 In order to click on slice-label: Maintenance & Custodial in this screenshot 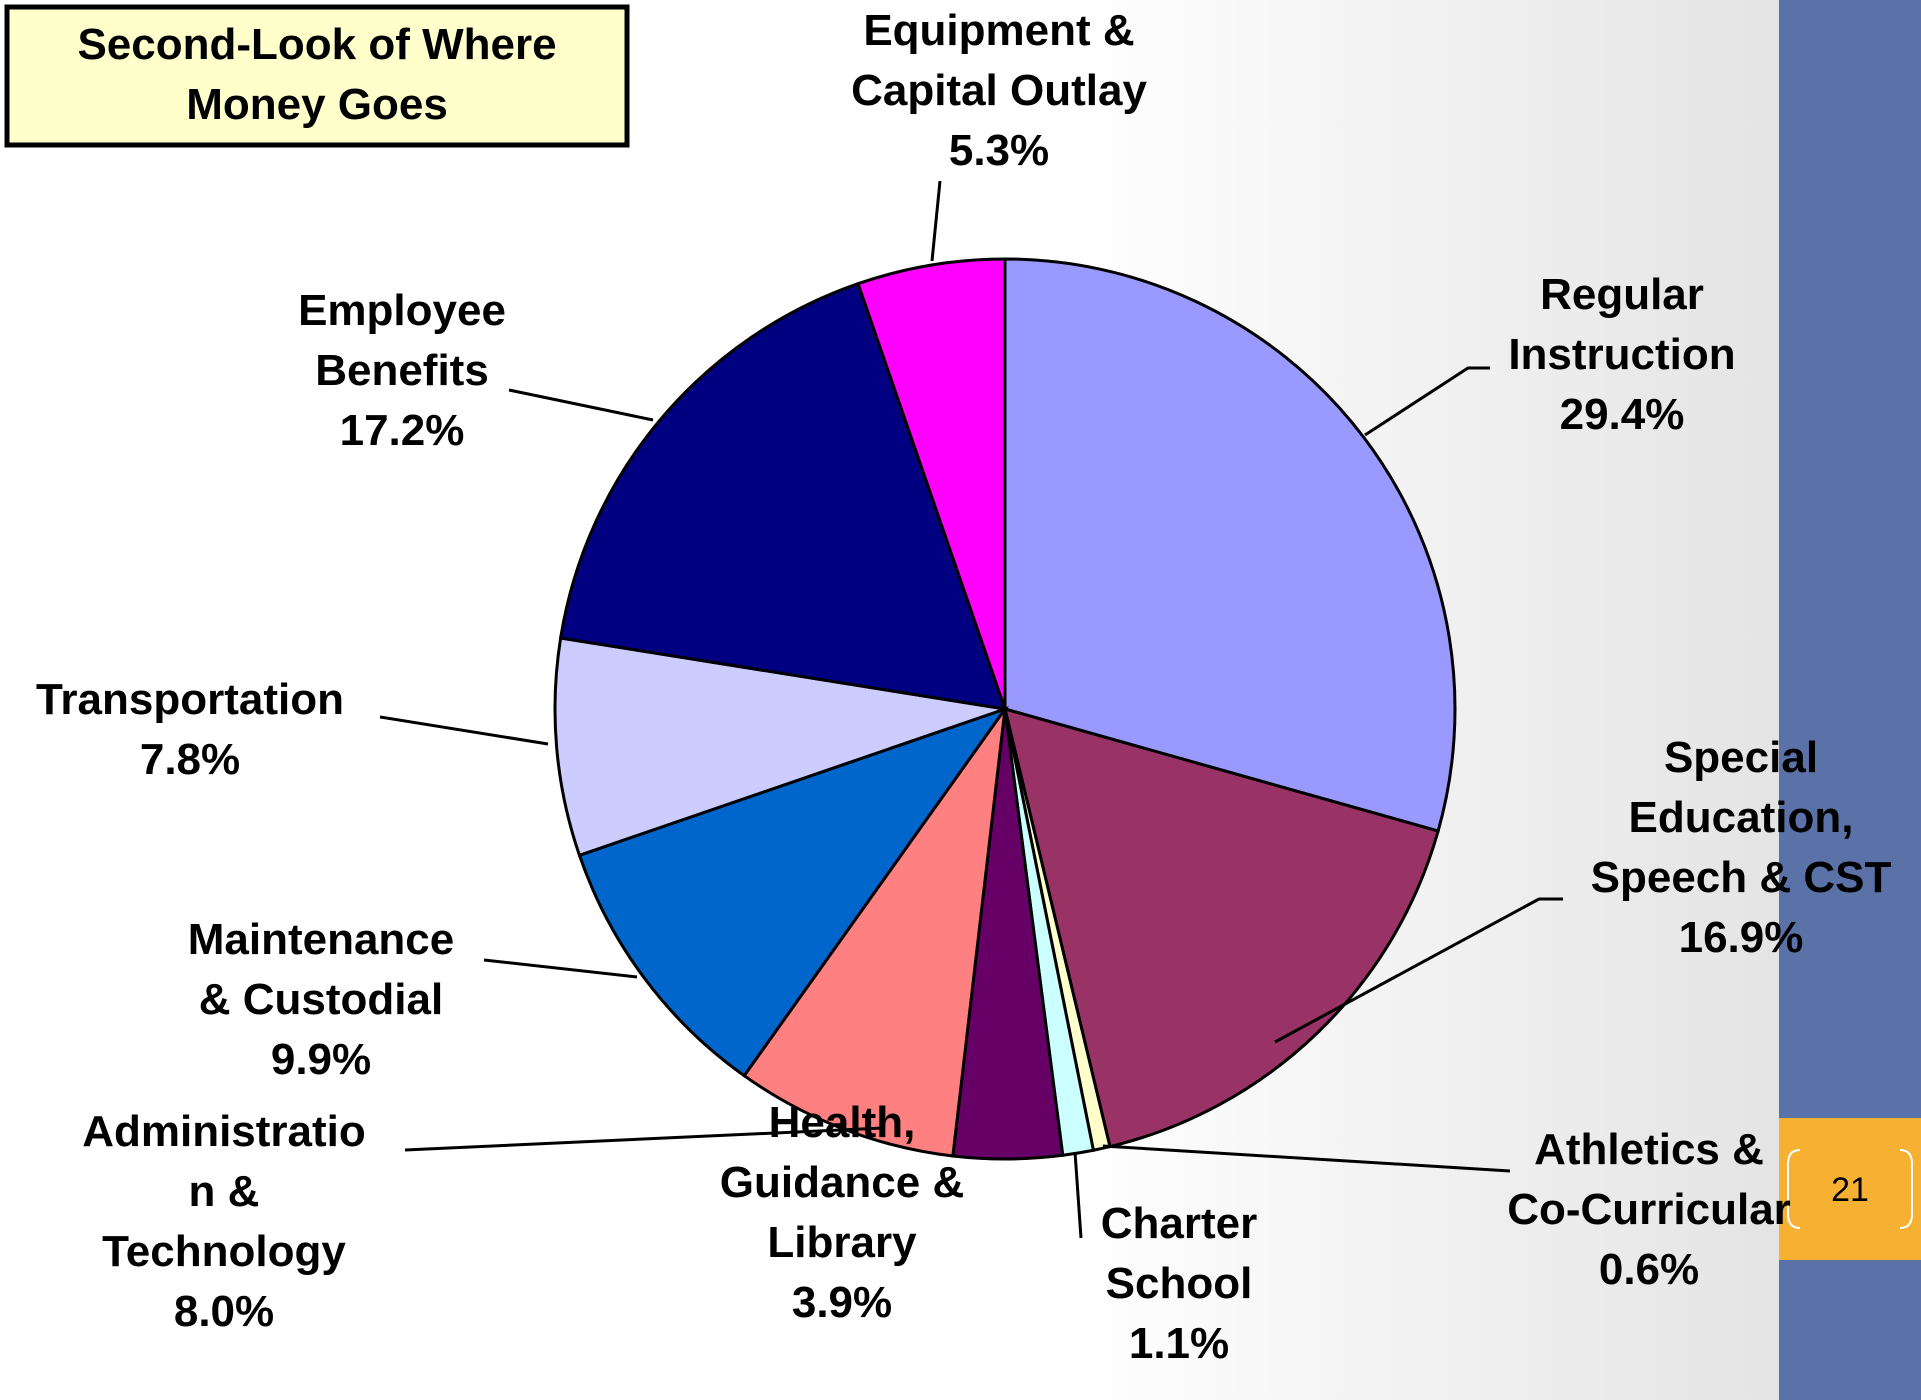, I will do `click(321, 969)`.